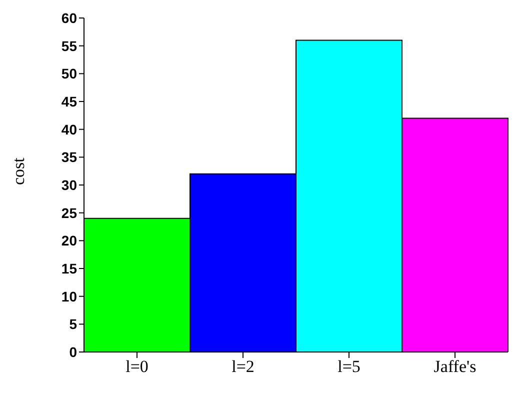 This screenshot has height=408, width=528. I want to click on y-tick-label: 15, so click(69, 268).